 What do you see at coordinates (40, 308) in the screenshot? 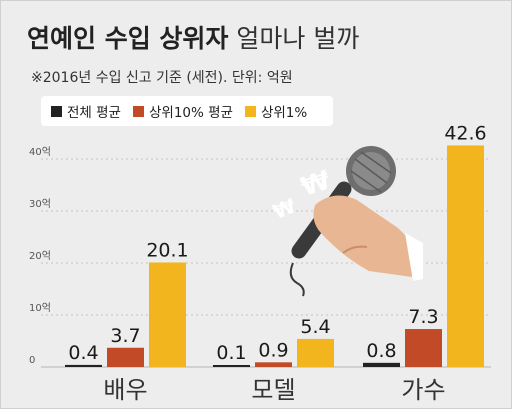
I see `y-tick-label: 10억` at bounding box center [40, 308].